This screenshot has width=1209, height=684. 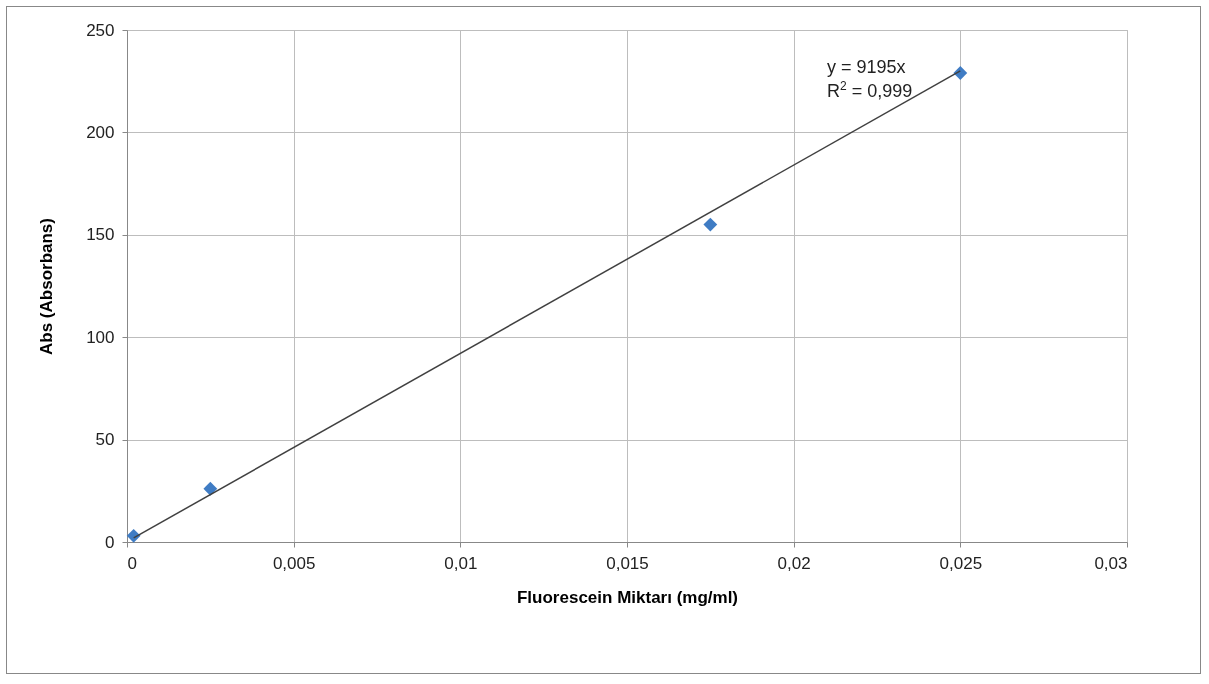 What do you see at coordinates (866, 67) in the screenshot?
I see `annotation: y = 9195x` at bounding box center [866, 67].